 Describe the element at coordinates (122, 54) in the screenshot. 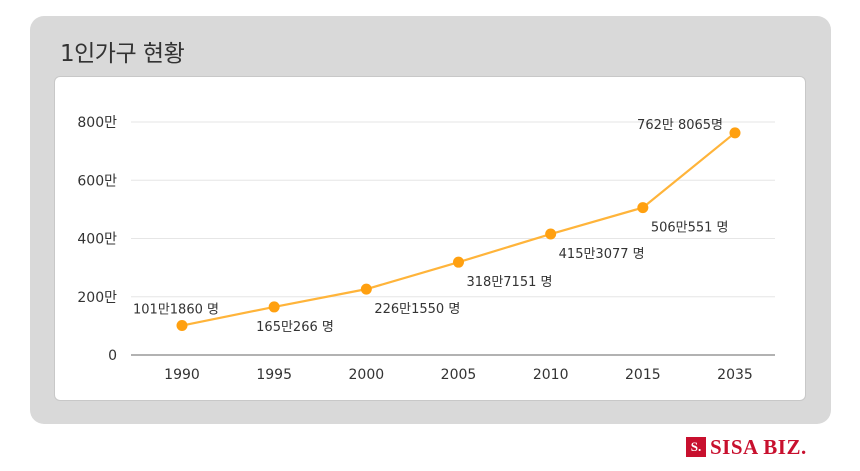

I see `chart-title: 1인가구 현황` at that location.